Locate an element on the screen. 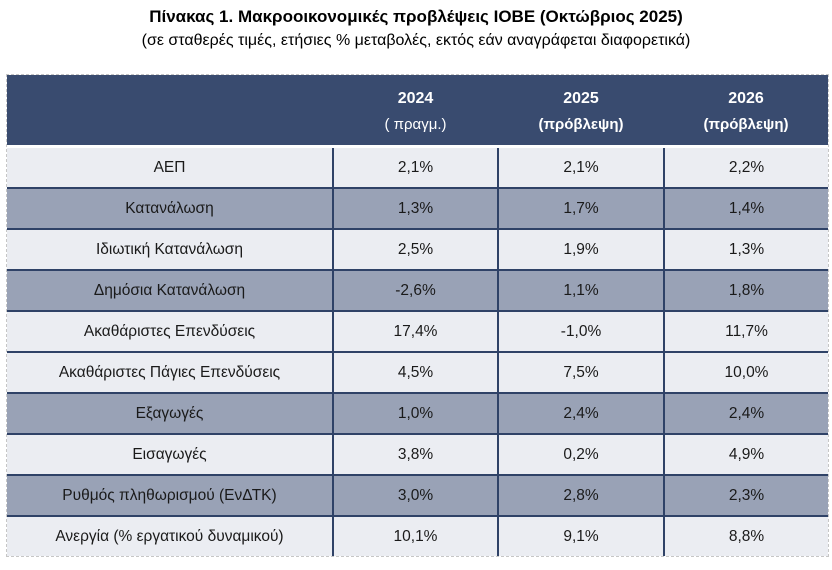 This screenshot has height=570, width=832. cell-2024: 2,5% is located at coordinates (415, 249).